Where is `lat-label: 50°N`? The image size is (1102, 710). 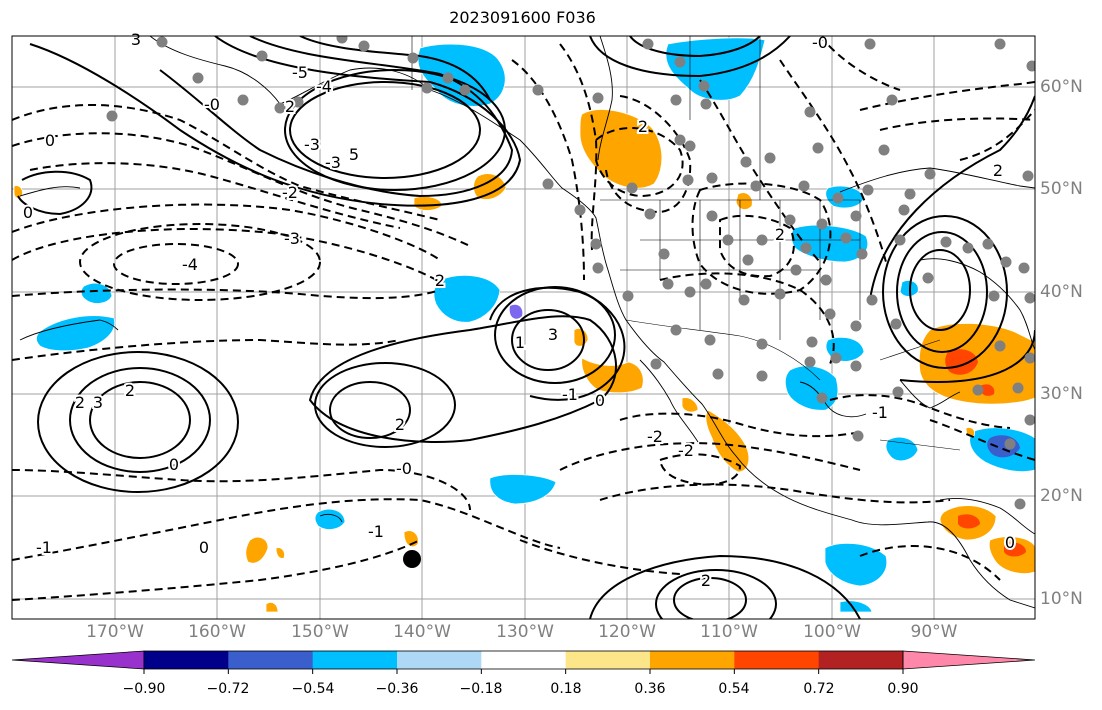 lat-label: 50°N is located at coordinates (1061, 189).